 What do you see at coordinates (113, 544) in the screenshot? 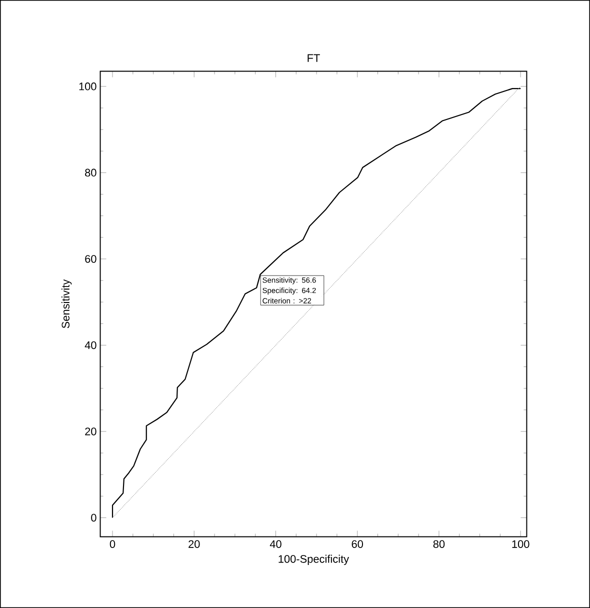
I see `x-tick-label: 0` at bounding box center [113, 544].